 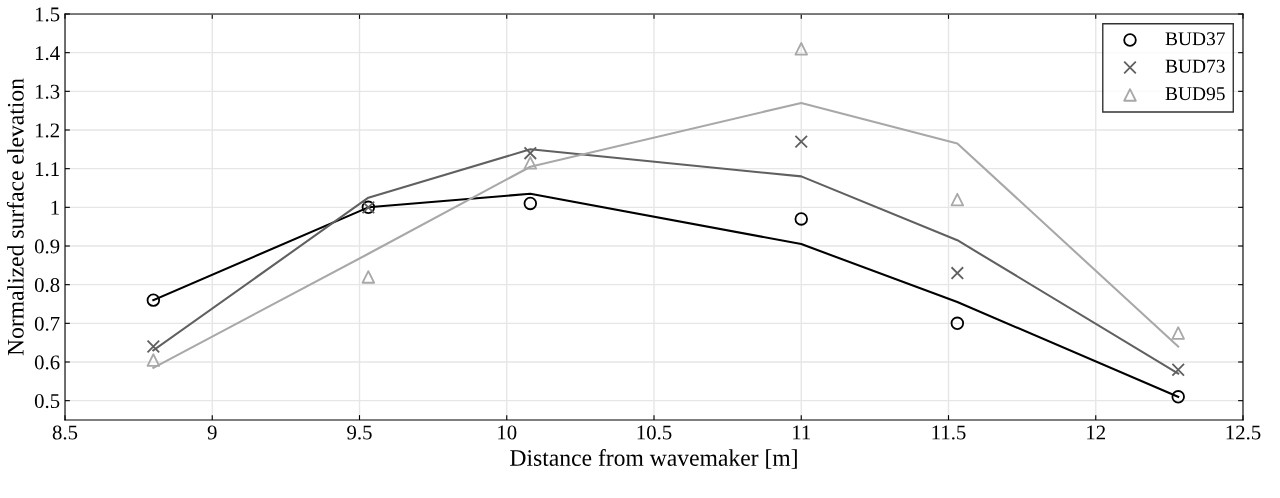 I want to click on y-tick-label: 1, so click(x=55, y=207).